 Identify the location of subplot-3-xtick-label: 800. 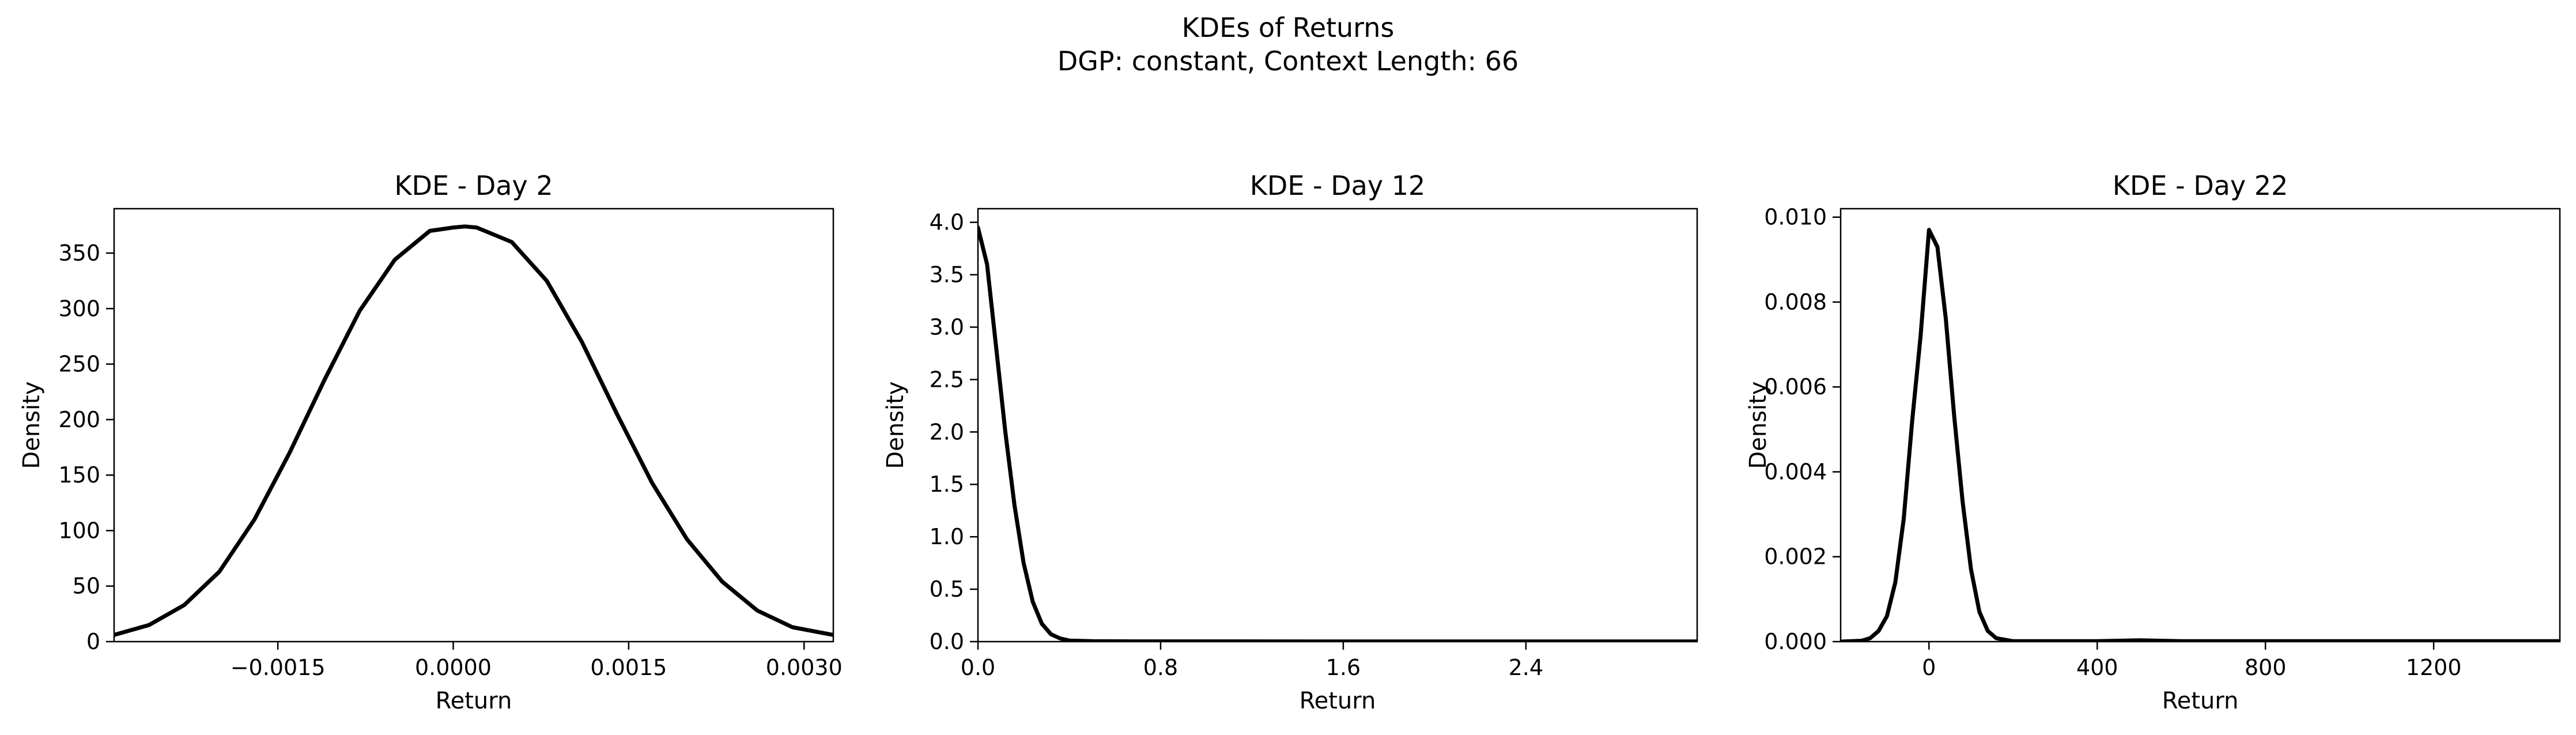
(2266, 667).